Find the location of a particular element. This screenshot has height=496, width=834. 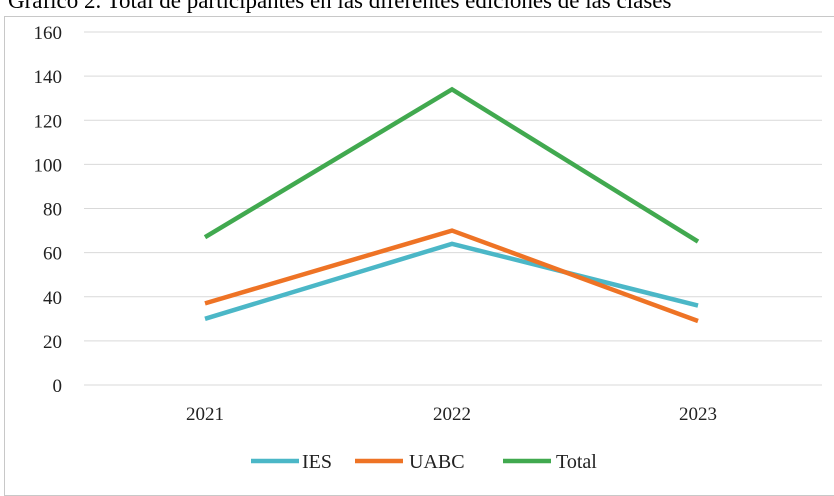

y-tick-label: 20 is located at coordinates (52, 342).